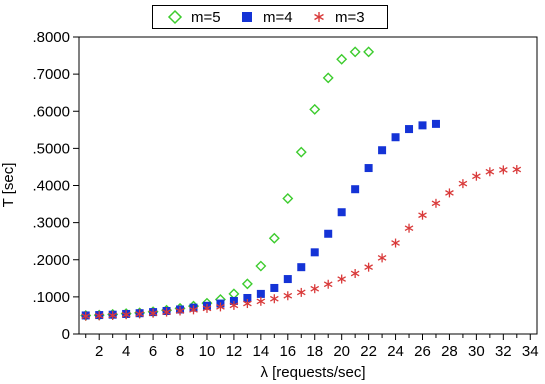  Describe the element at coordinates (51, 148) in the screenshot. I see `y-tick-label: .5000` at that location.